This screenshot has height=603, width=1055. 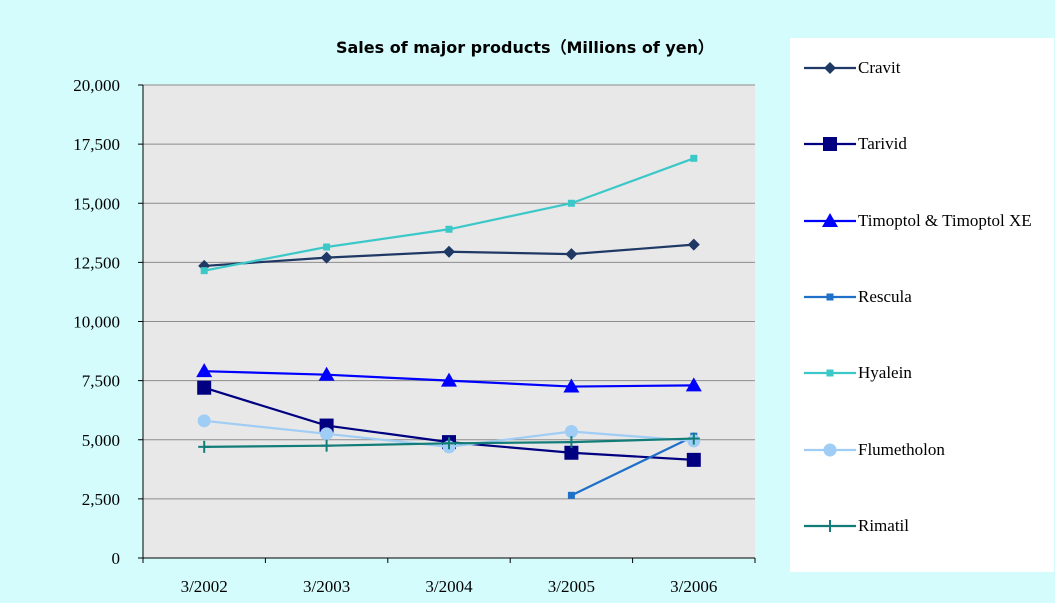 What do you see at coordinates (927, 154) in the screenshot?
I see `legend-item-tarivid: Tarivid` at bounding box center [927, 154].